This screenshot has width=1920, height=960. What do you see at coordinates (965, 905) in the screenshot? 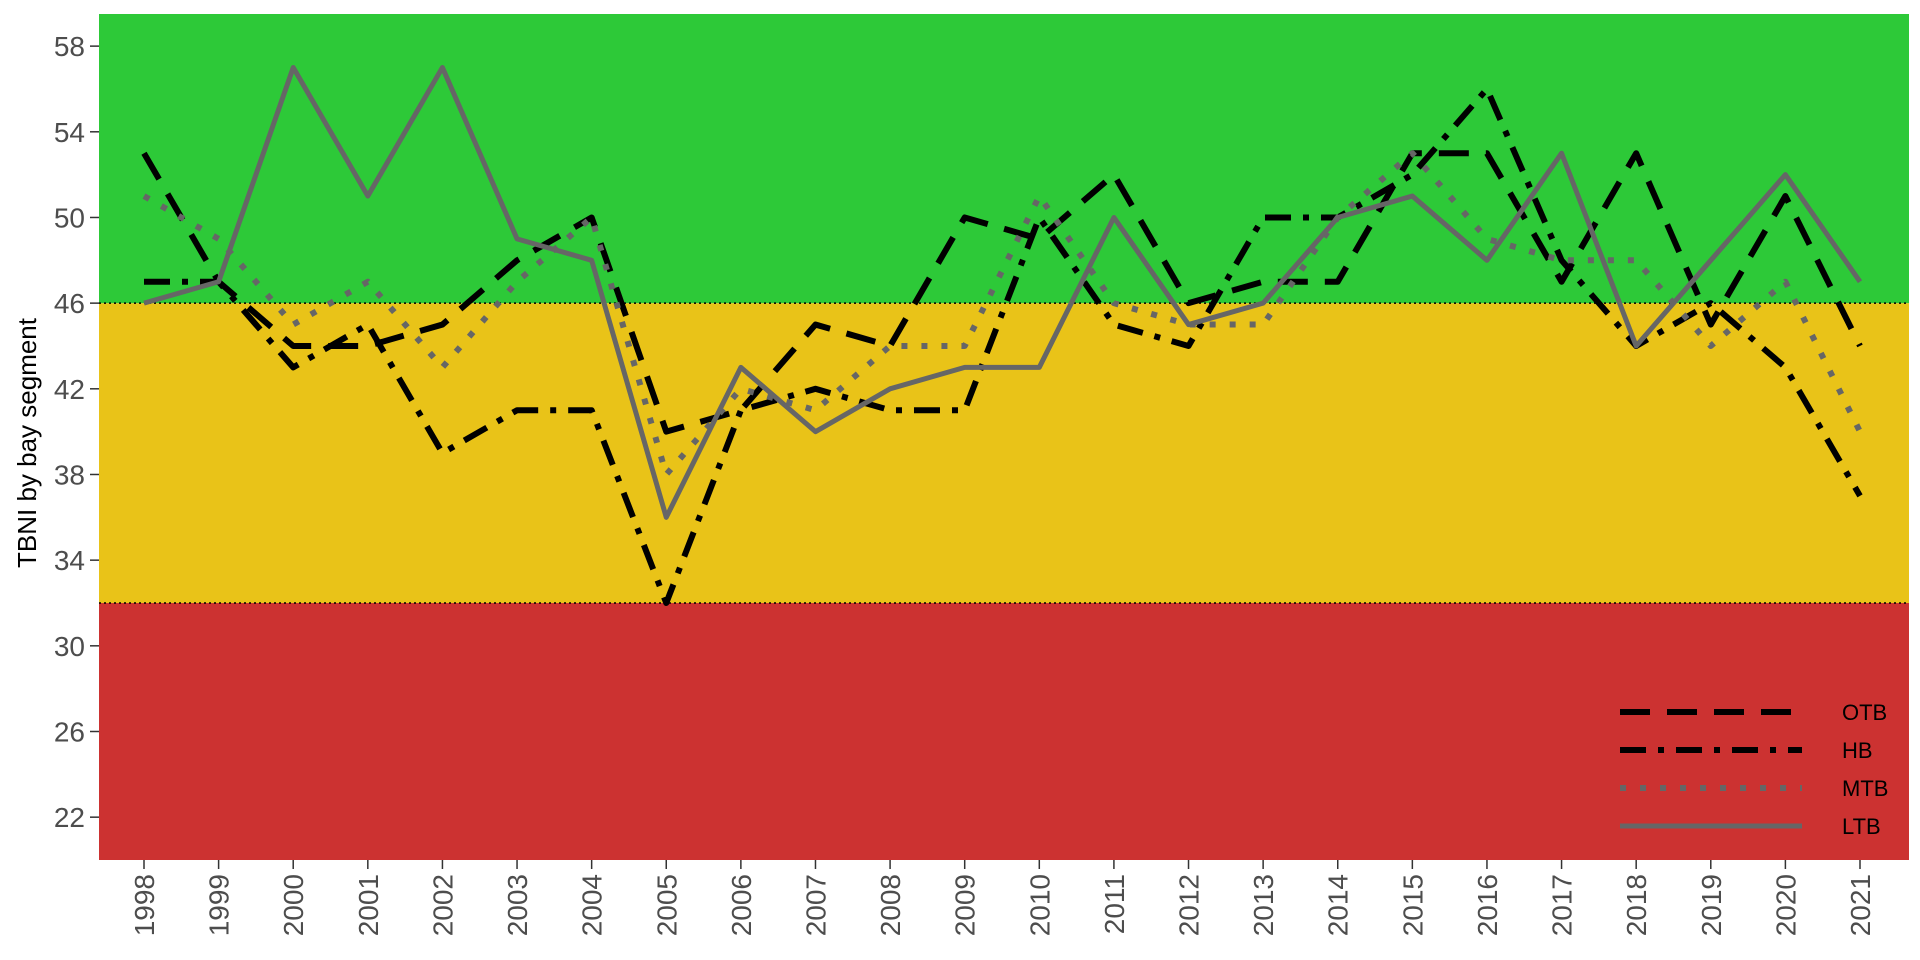
I see `x-tick-label-2009: 2009` at bounding box center [965, 905].